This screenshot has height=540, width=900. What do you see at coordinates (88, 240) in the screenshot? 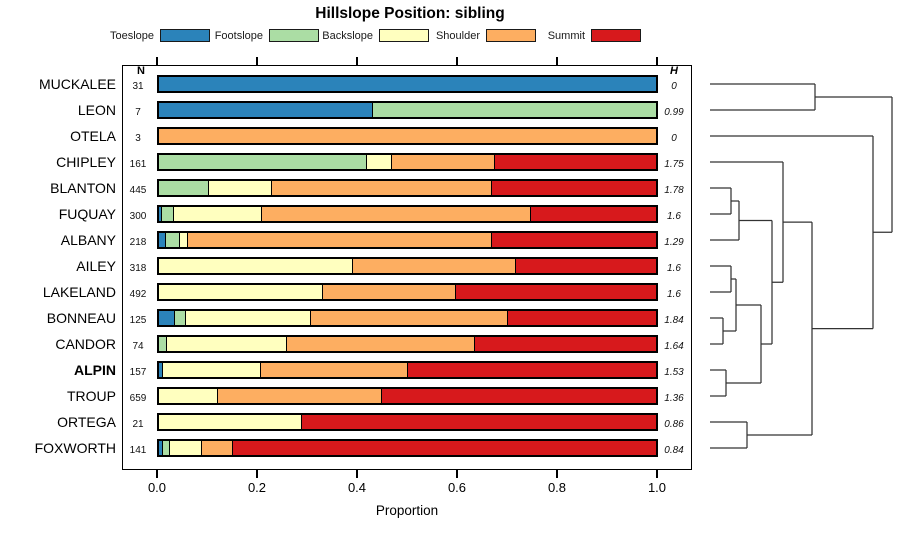
I see `series-label: ALBANY` at bounding box center [88, 240].